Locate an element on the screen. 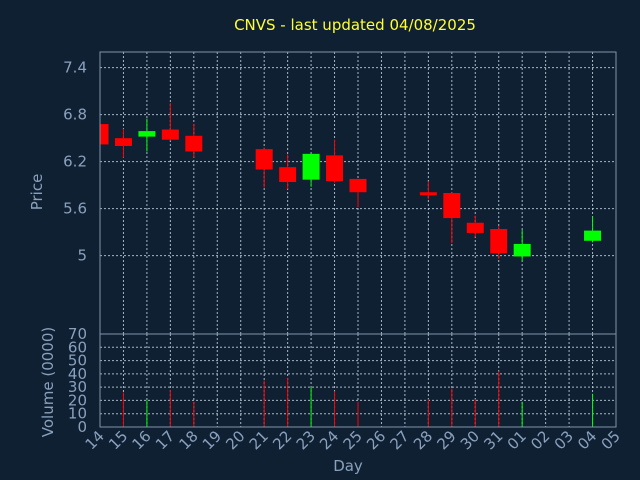  price-y-tick-label: 5 is located at coordinates (82, 256).